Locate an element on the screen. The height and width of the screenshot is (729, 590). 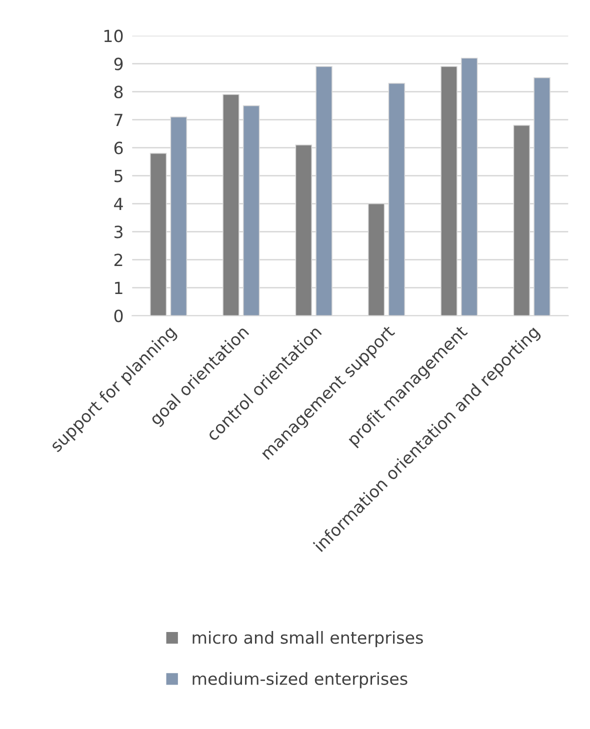
legend-label: micro and small enterprises is located at coordinates (307, 639).